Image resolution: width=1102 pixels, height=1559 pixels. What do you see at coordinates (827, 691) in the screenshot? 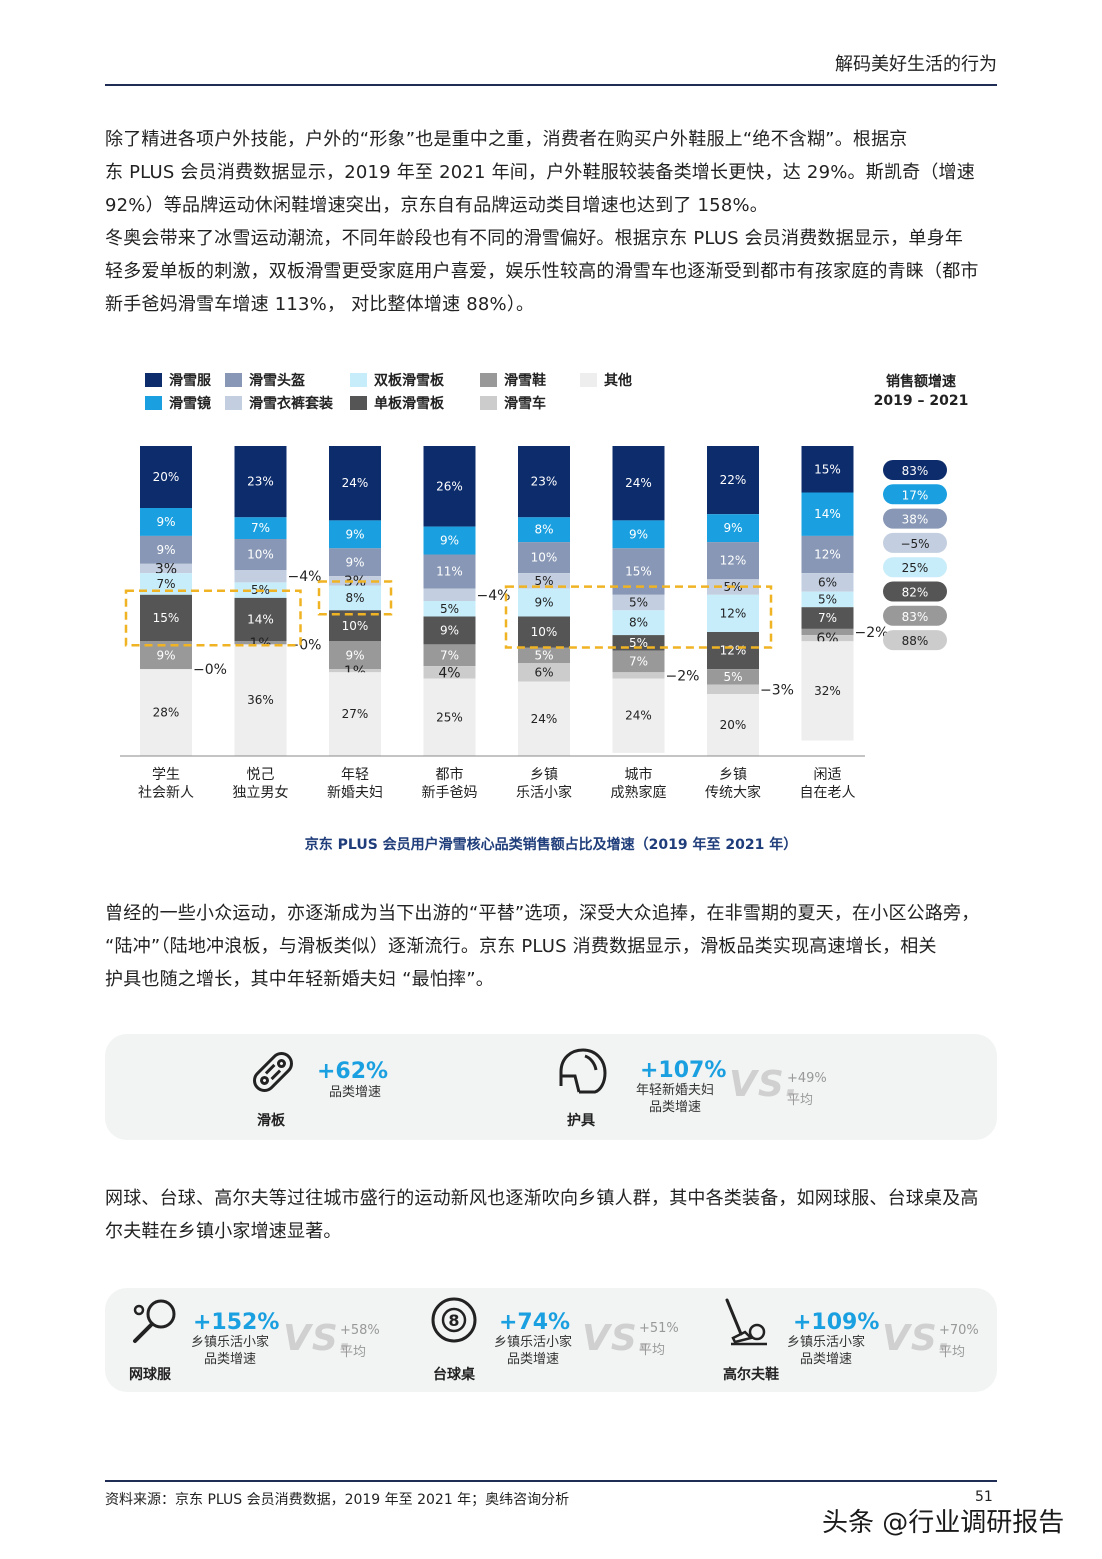
I see `segment-label: 32%` at bounding box center [827, 691].